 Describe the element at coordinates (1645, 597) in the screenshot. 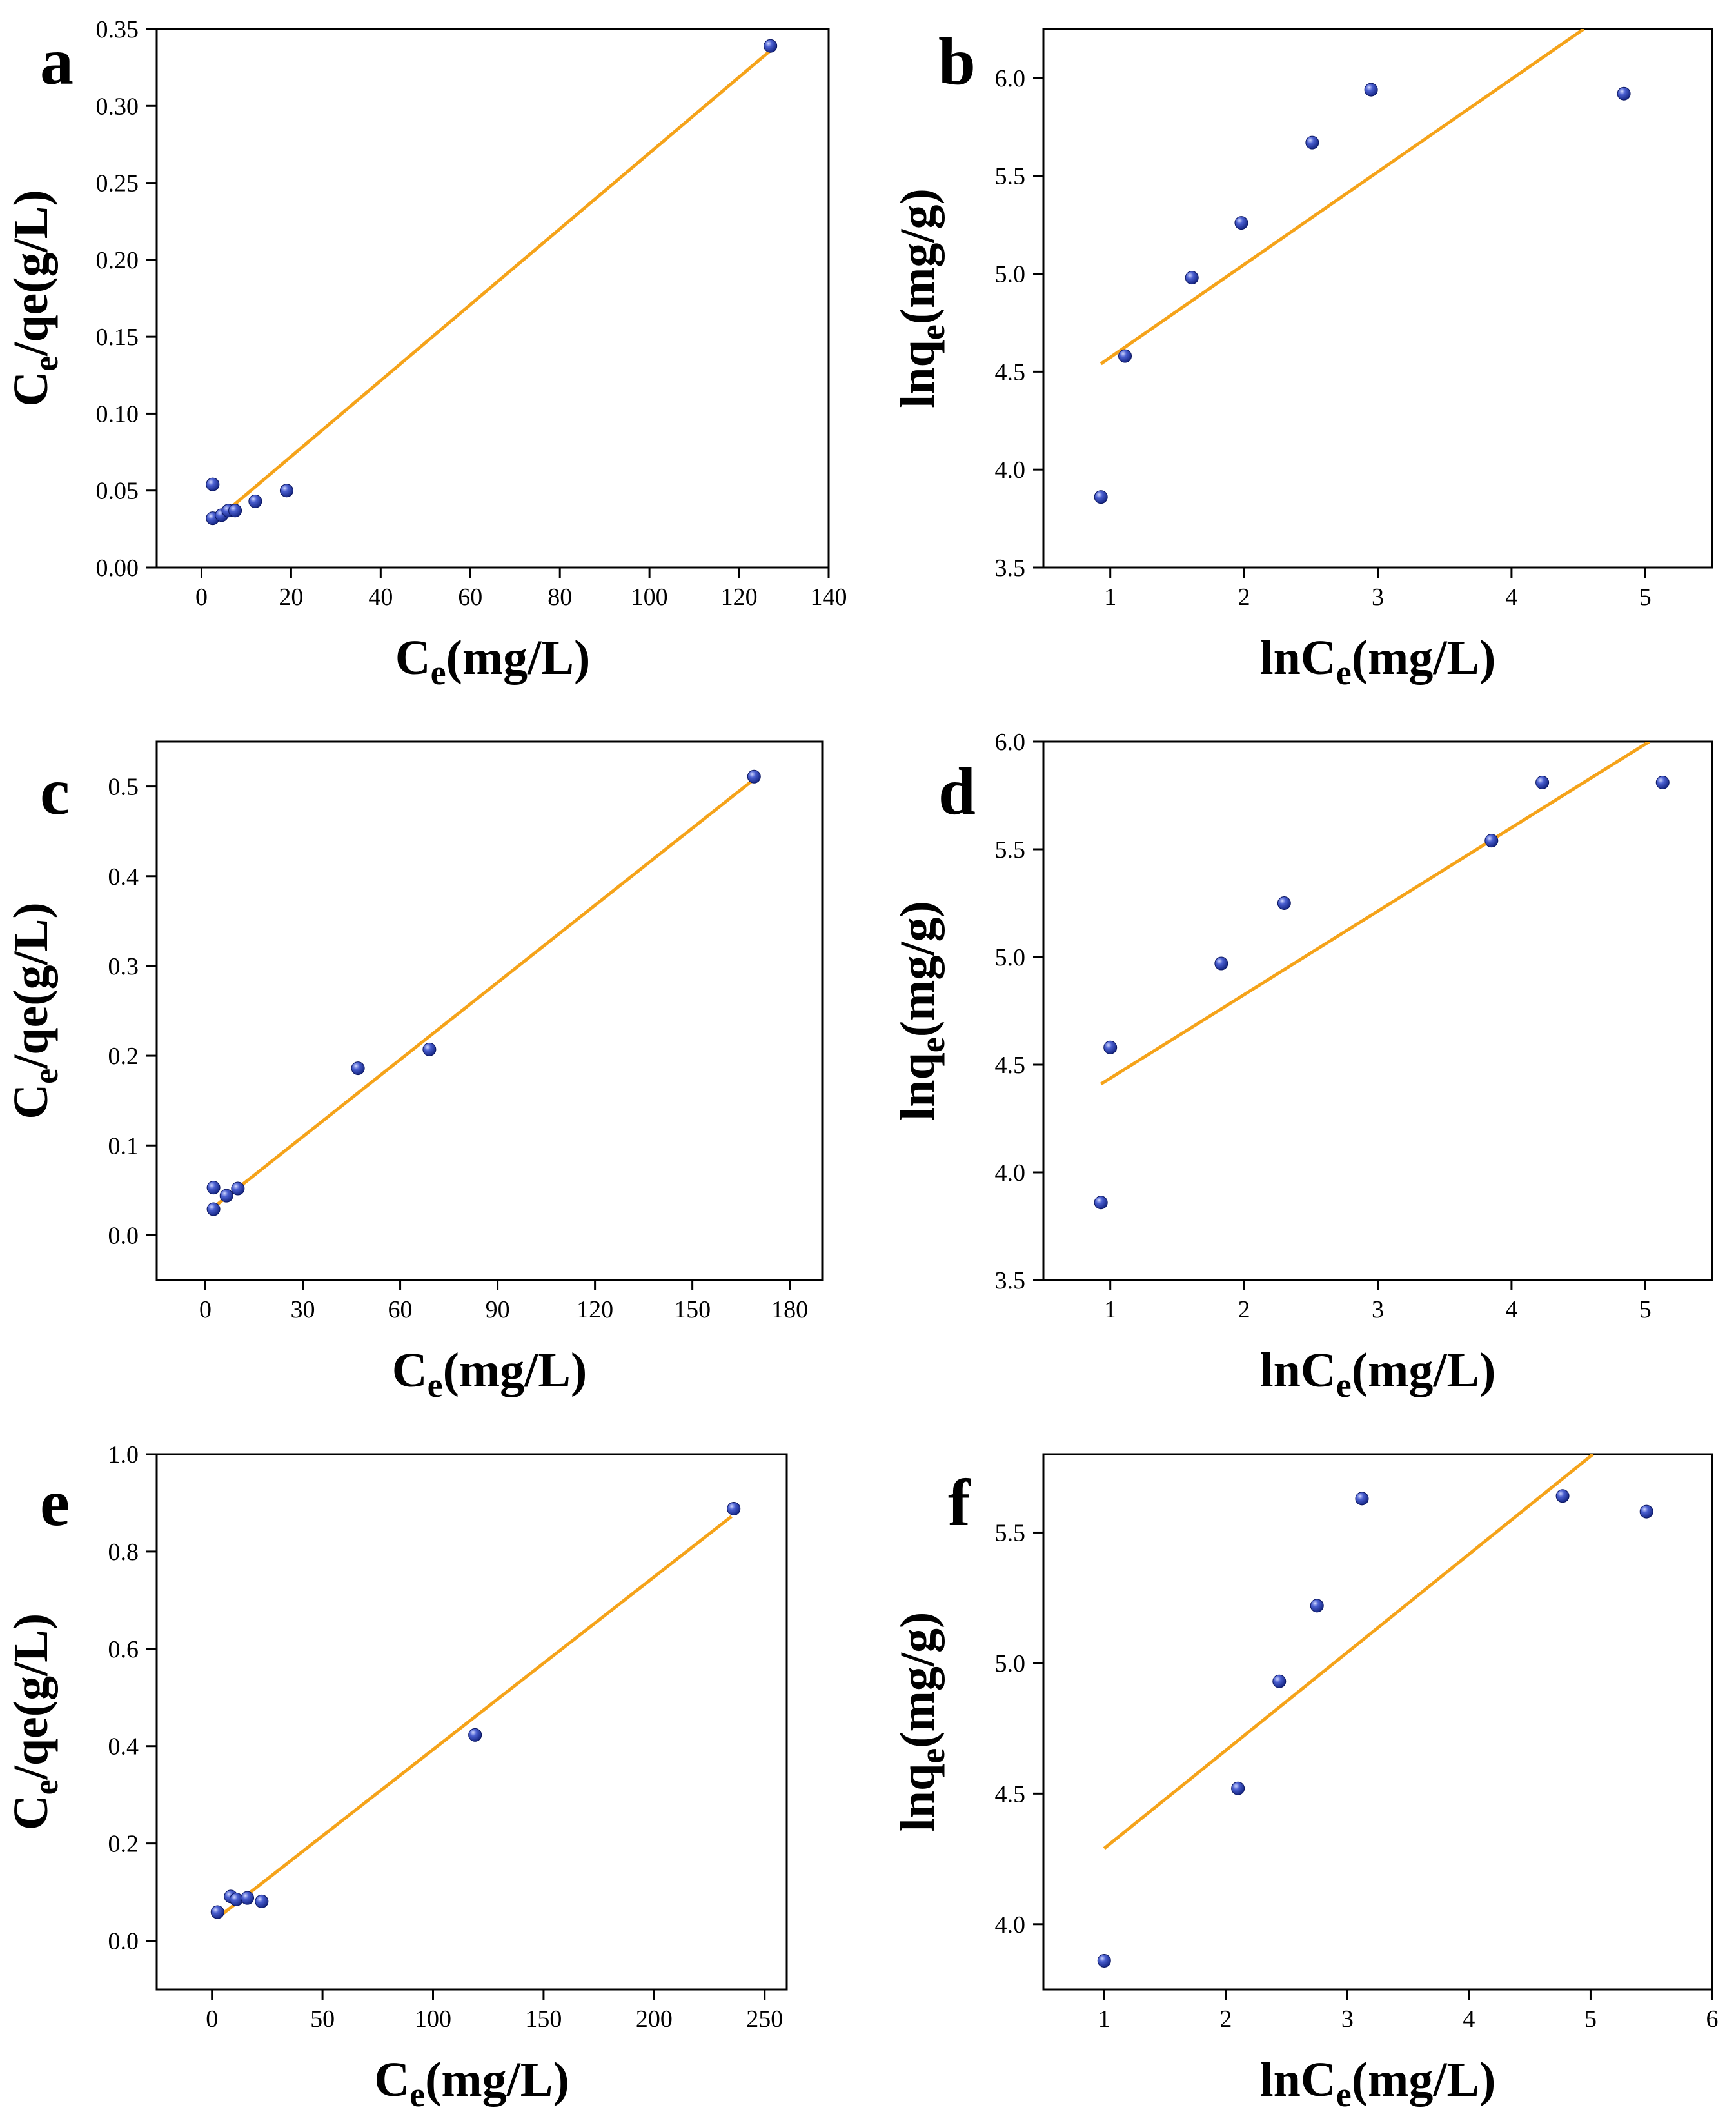

I see `x-tick-label: 5` at that location.